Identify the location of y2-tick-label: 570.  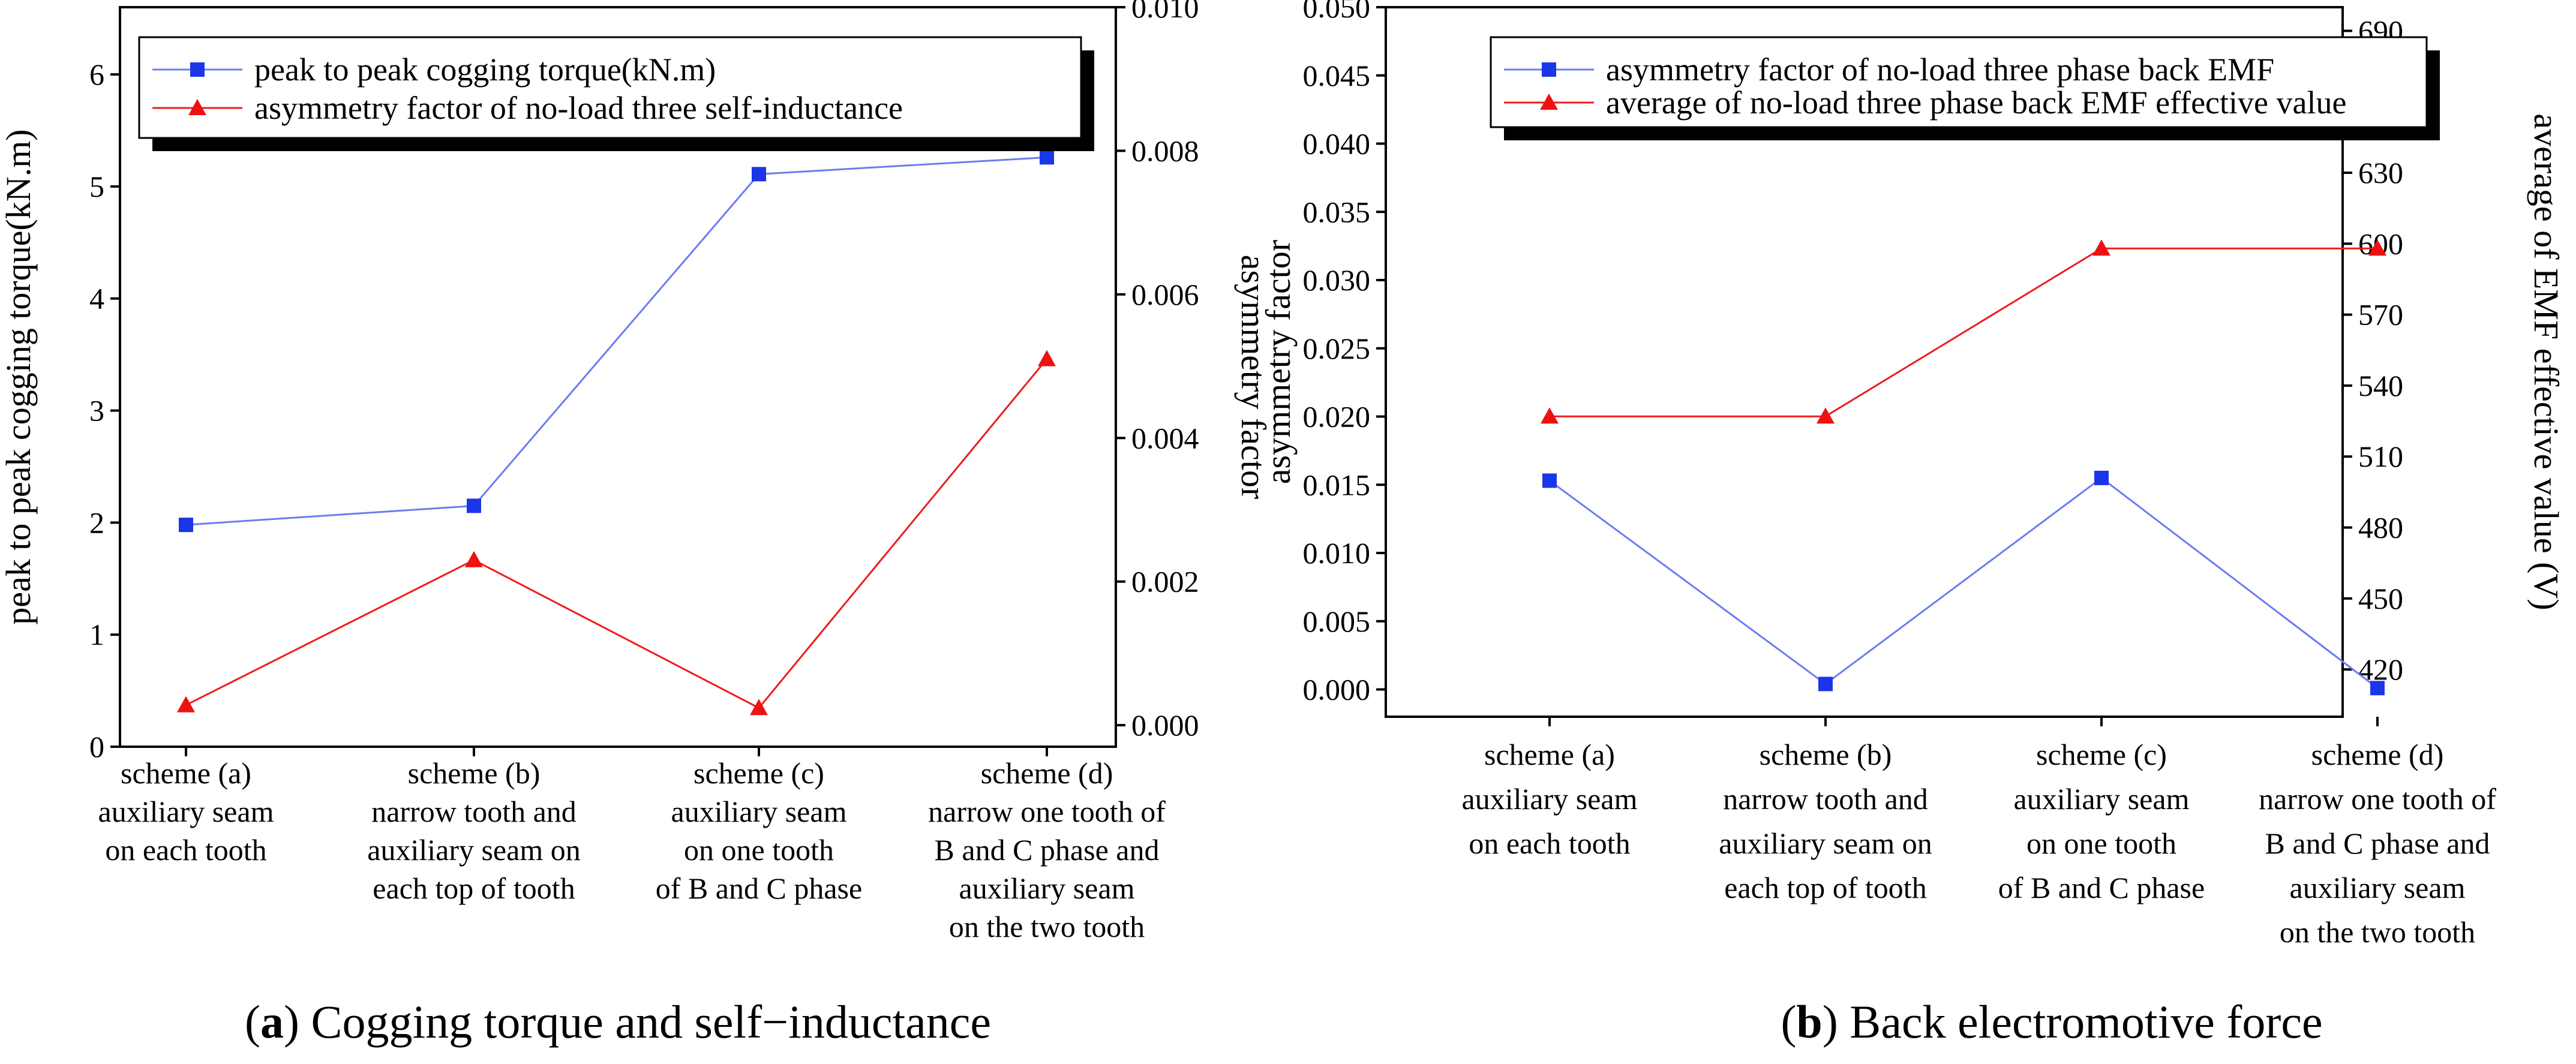
(2381, 315).